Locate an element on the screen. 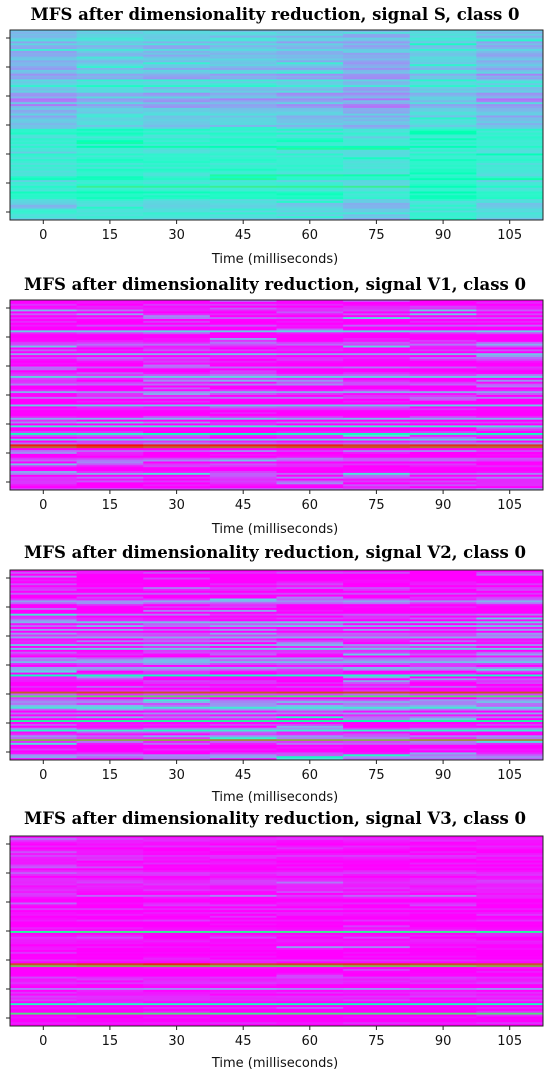 The height and width of the screenshot is (1078, 550). x-tick-label: 0 is located at coordinates (43, 775).